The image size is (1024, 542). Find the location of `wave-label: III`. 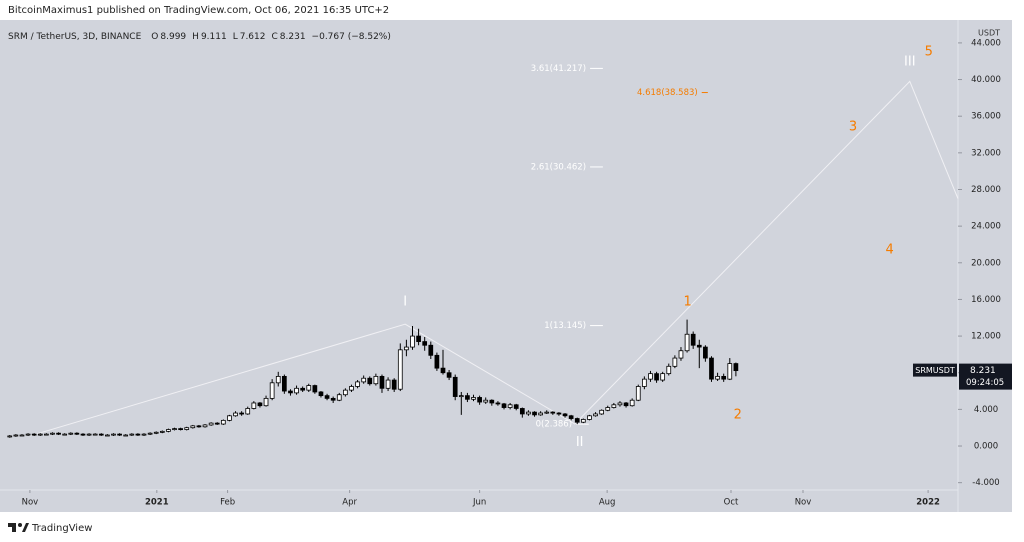

wave-label: III is located at coordinates (910, 62).